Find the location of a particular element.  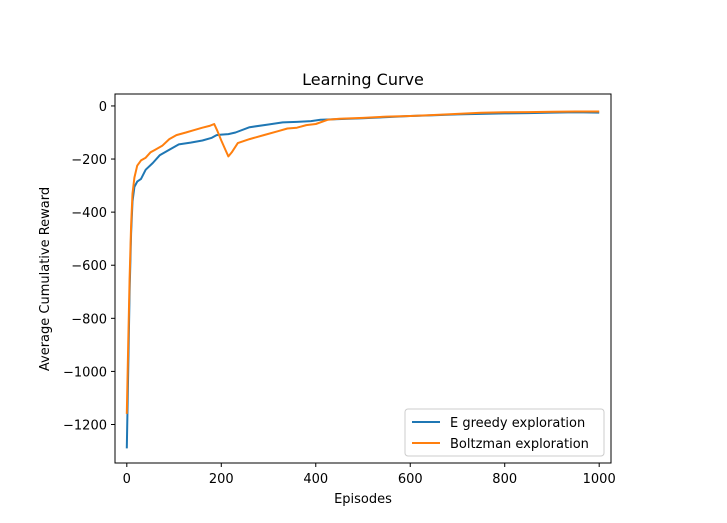

x-tick-label: 600 is located at coordinates (410, 479).